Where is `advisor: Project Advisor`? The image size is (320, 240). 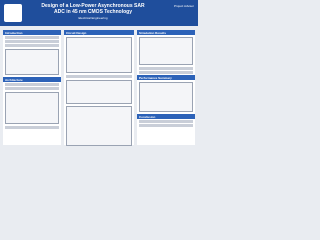
advisor: Project Advisor is located at coordinates (183, 6).